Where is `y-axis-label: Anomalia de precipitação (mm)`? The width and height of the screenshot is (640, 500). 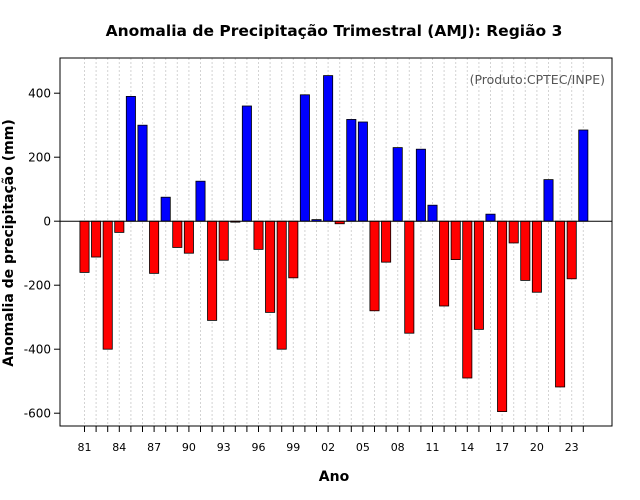
y-axis-label: Anomalia de precipitação (mm) is located at coordinates (9, 242).